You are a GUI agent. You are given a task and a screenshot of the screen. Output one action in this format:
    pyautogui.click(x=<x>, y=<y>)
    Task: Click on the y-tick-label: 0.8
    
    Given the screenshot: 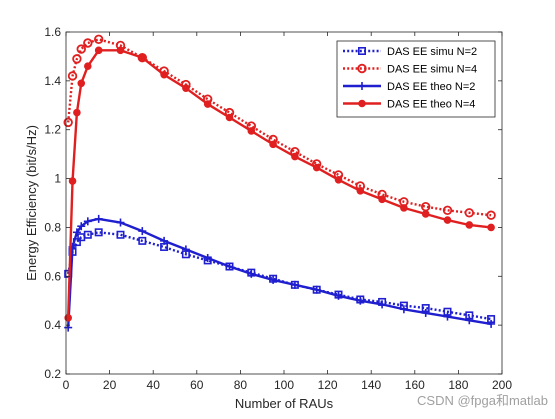 What is the action you would take?
    pyautogui.click(x=52, y=227)
    